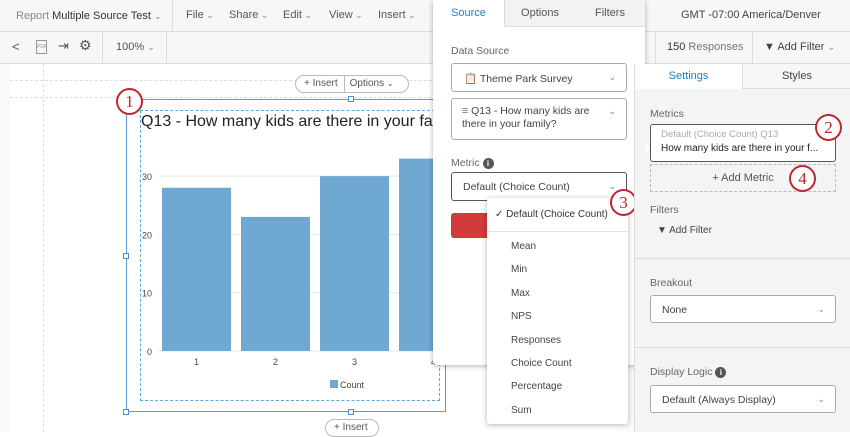  What do you see at coordinates (397, 15) in the screenshot?
I see `menu-insert: Insert` at bounding box center [397, 15].